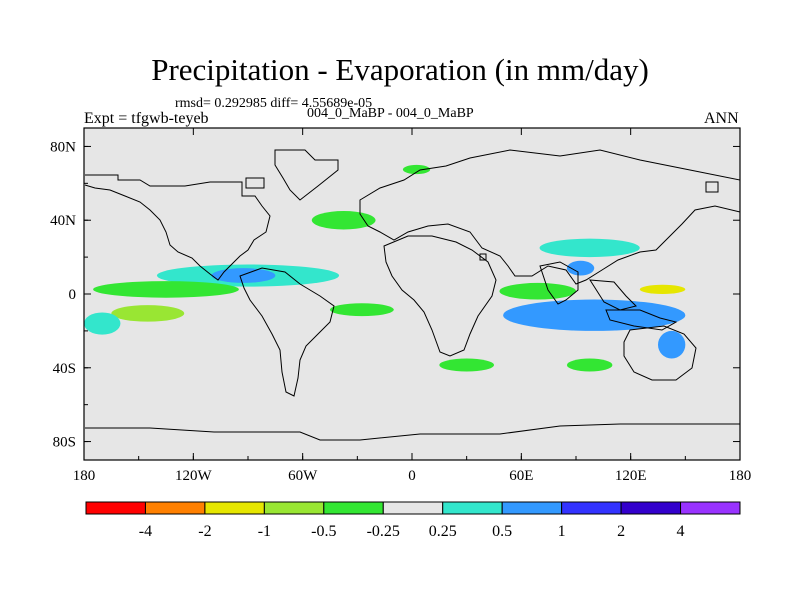 The image size is (800, 600). Describe the element at coordinates (412, 476) in the screenshot. I see `x-tick-label: 0` at that location.